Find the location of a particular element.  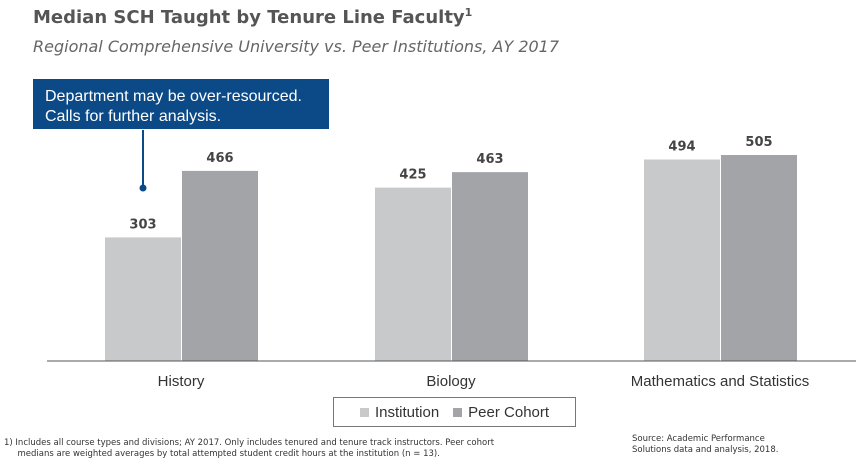

legend-swatch-peer-cohort is located at coordinates (458, 412).